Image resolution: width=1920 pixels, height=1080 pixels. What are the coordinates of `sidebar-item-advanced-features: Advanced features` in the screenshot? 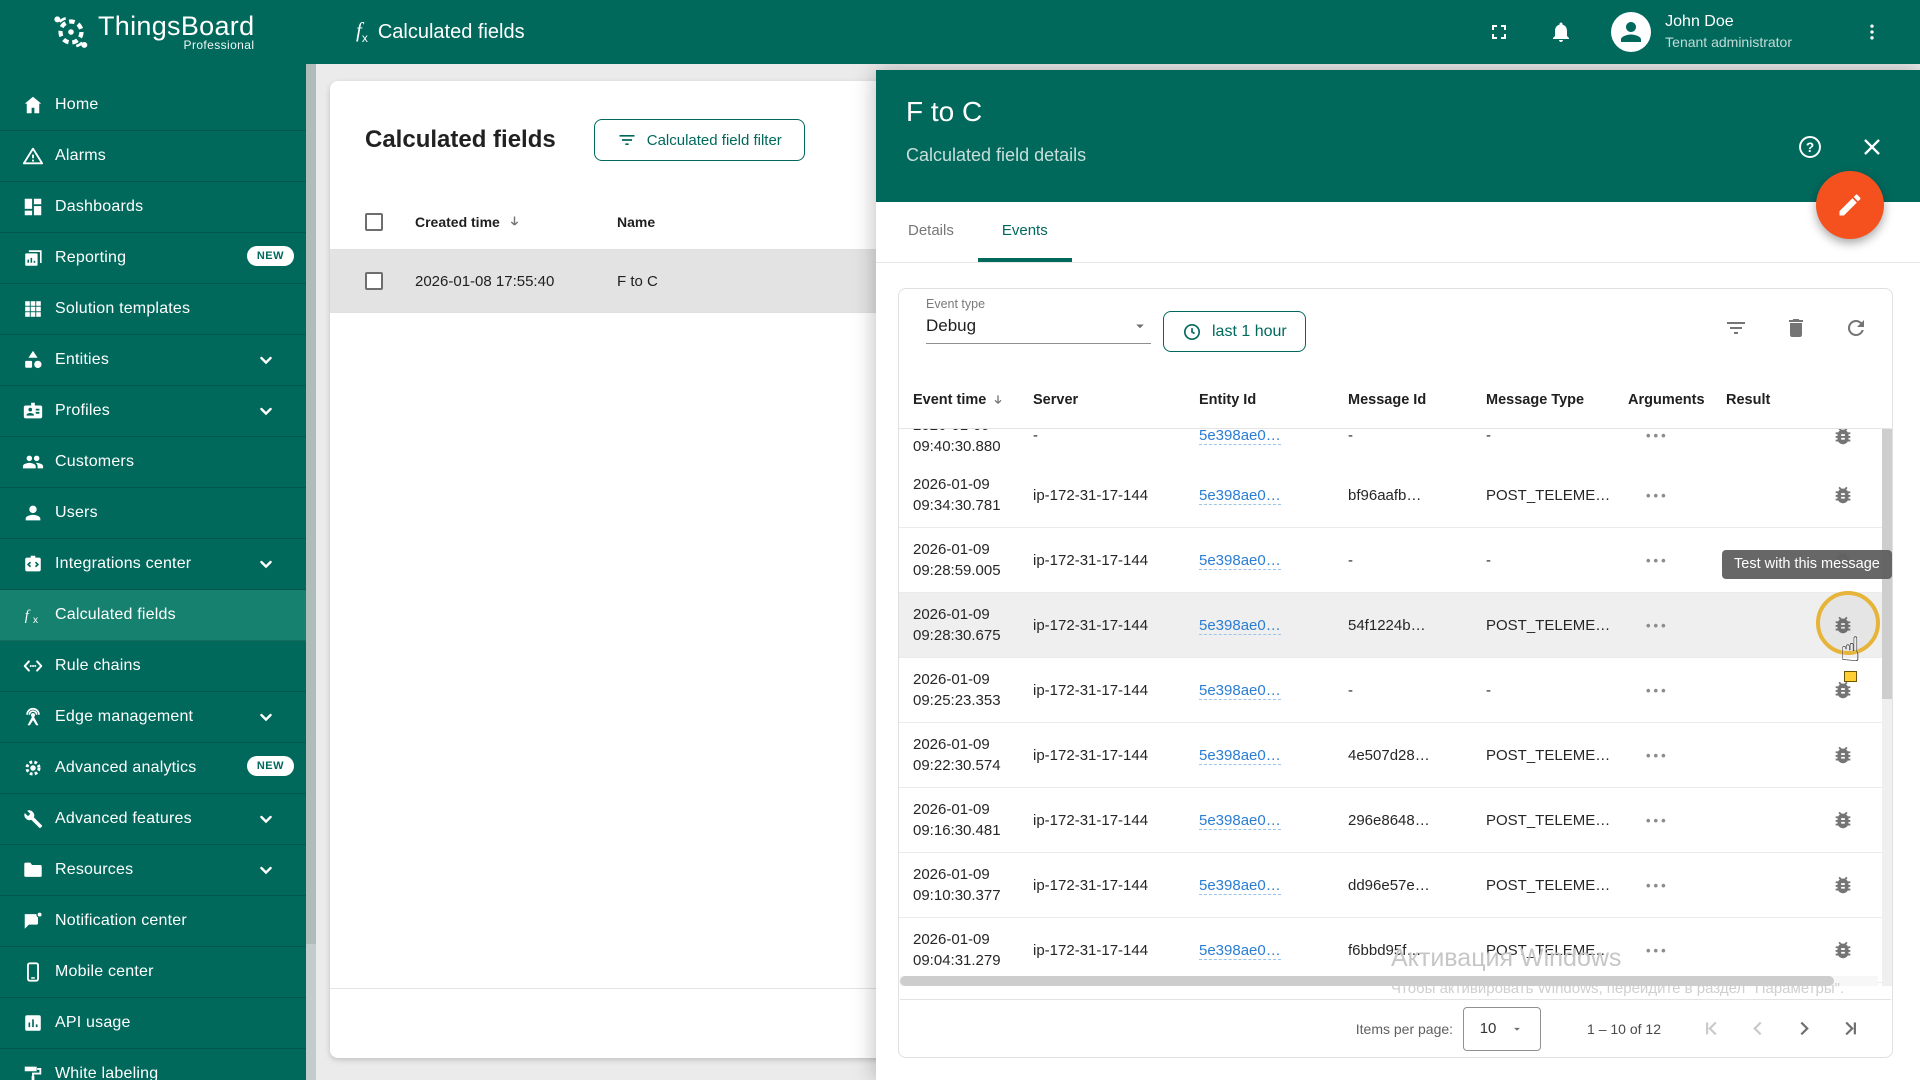 It's located at (153, 819).